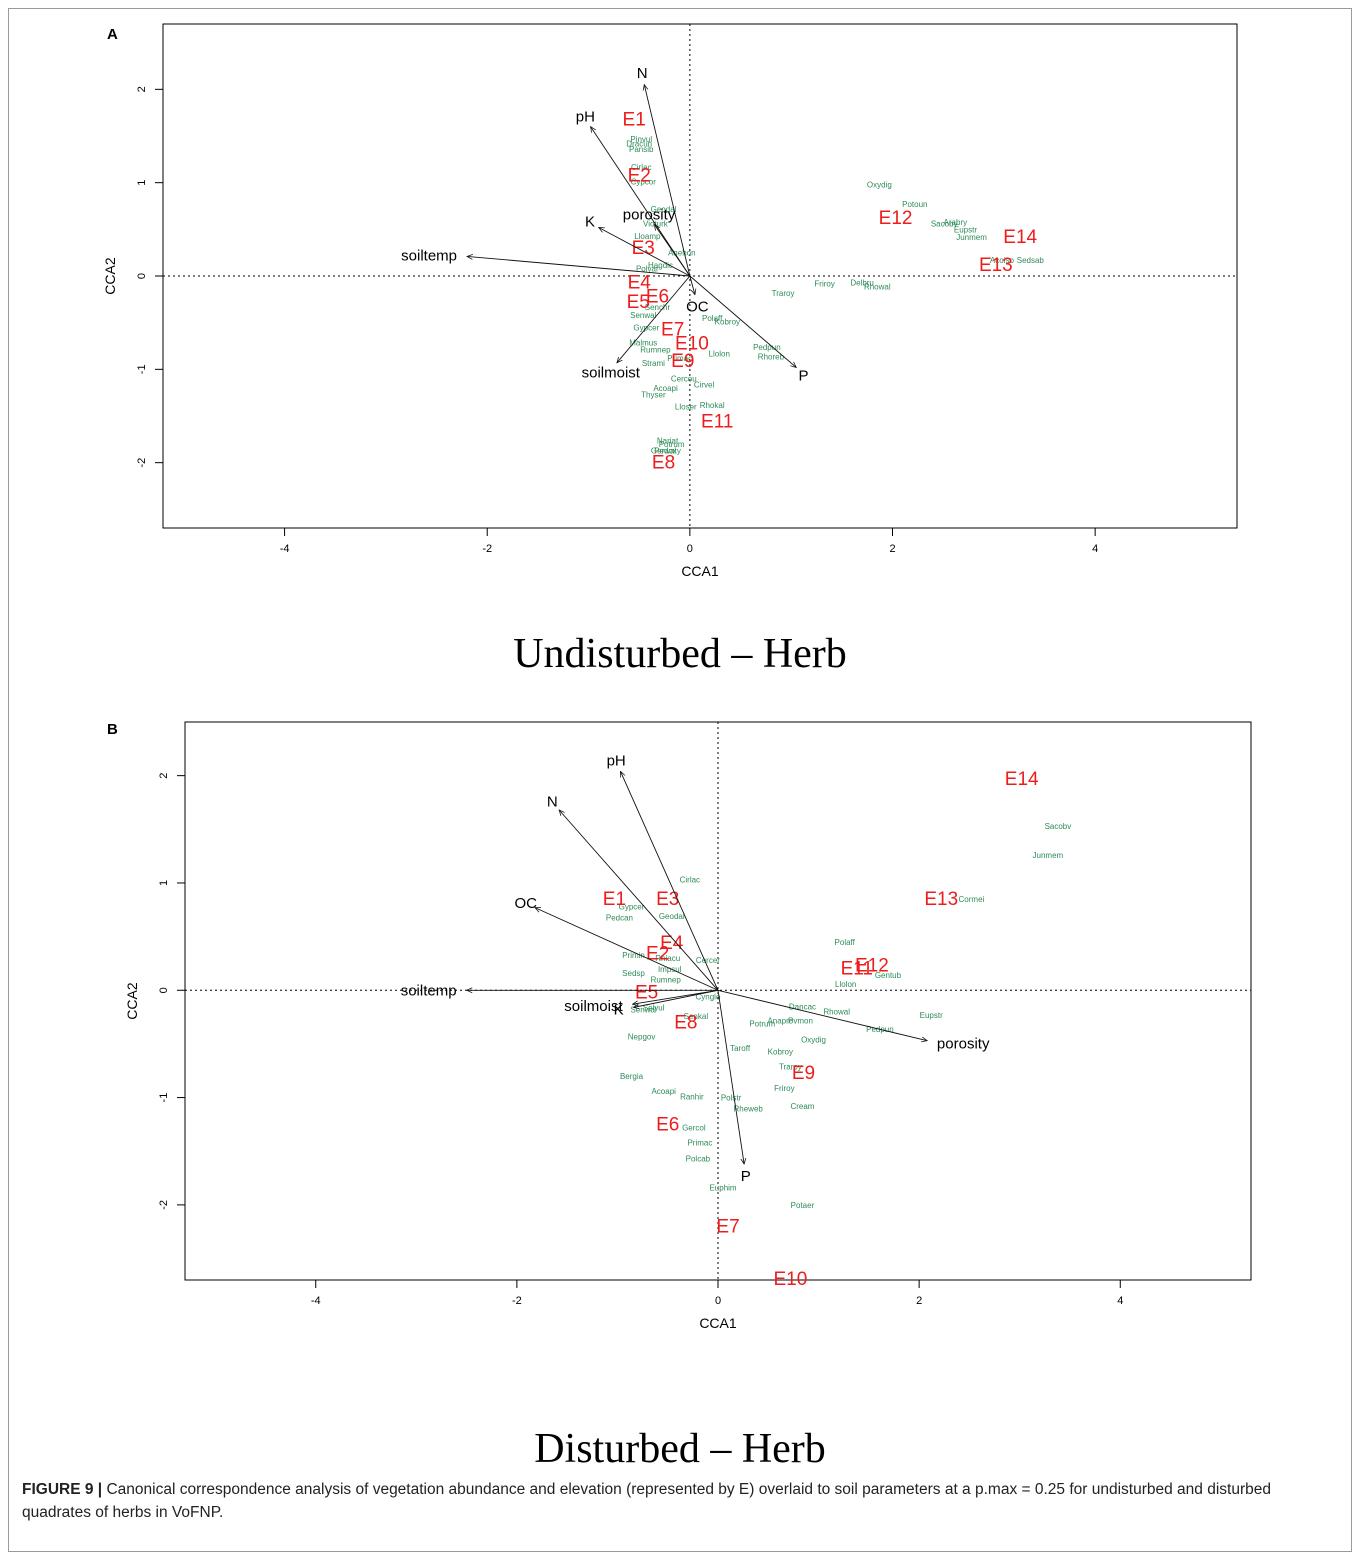 This screenshot has height=1560, width=1360. What do you see at coordinates (667, 958) in the screenshot?
I see `species-label: Rhiacu` at bounding box center [667, 958].